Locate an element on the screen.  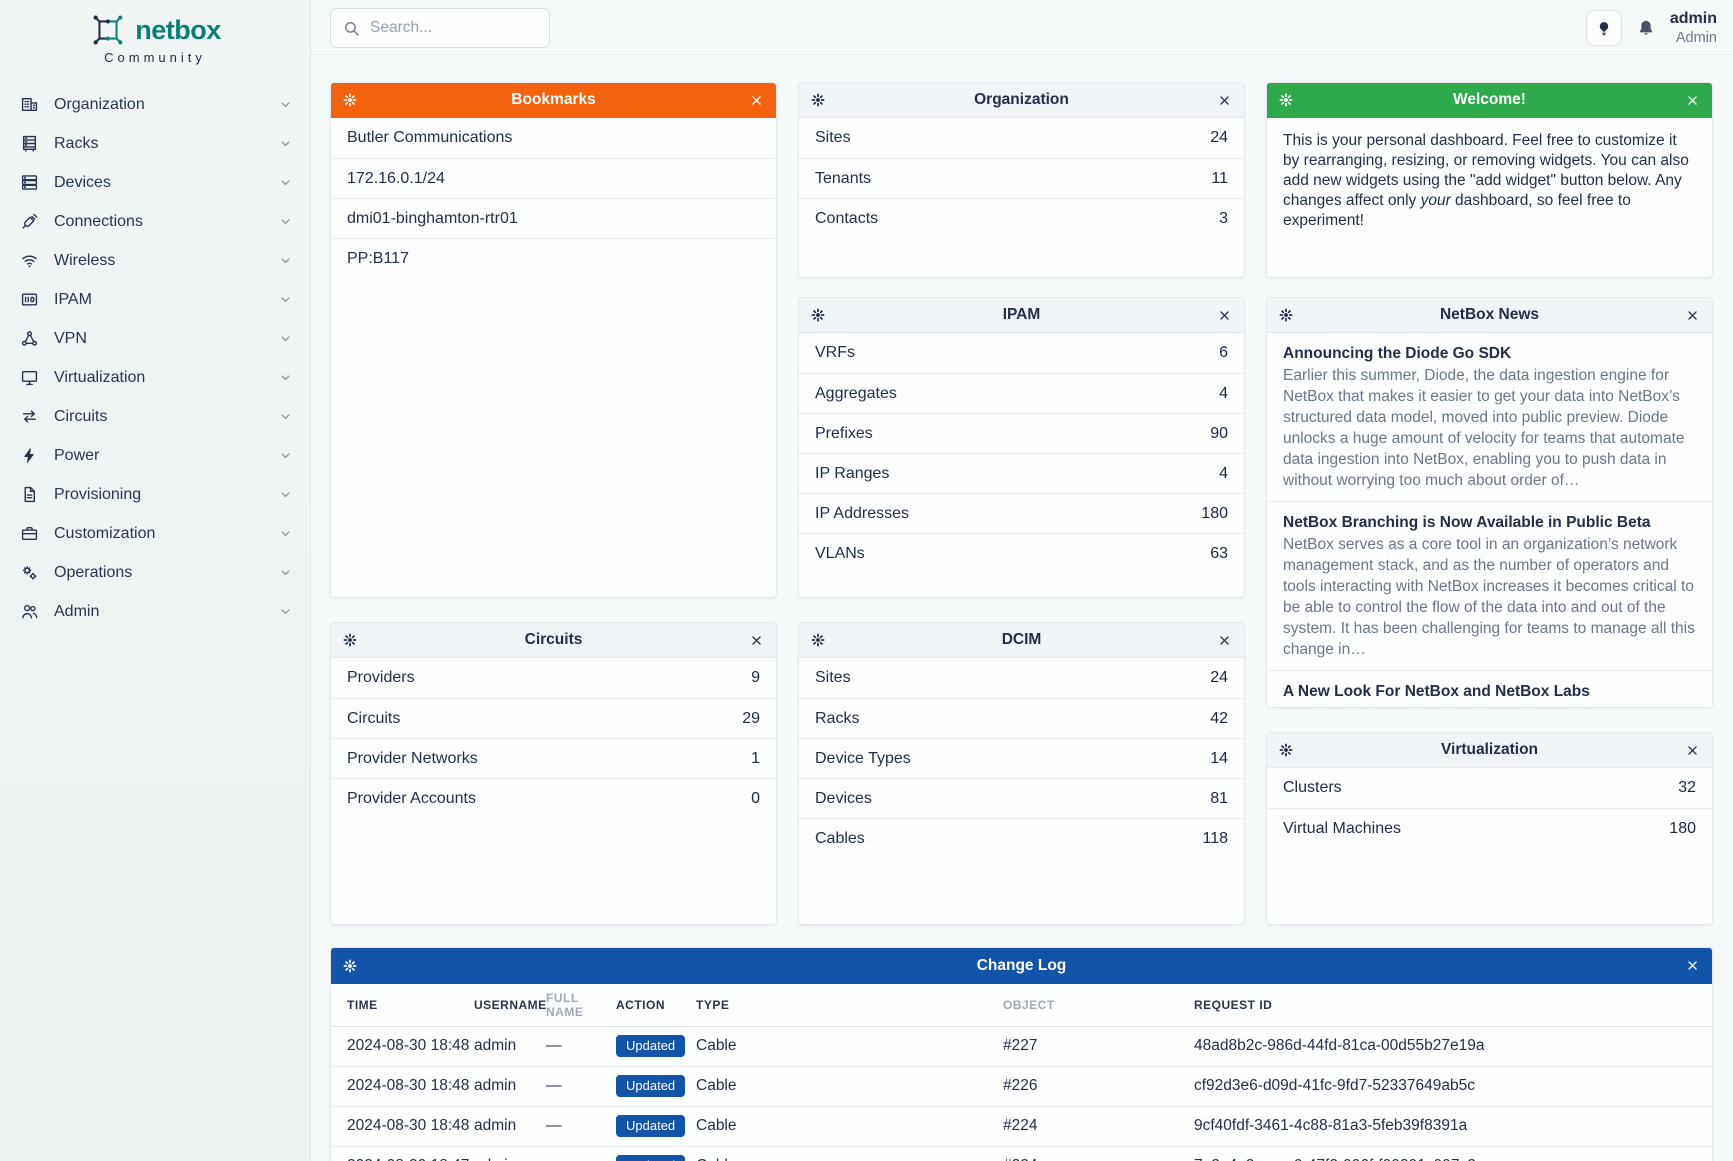
bookmark-link: 172.16.0.1/24 is located at coordinates (553, 178).